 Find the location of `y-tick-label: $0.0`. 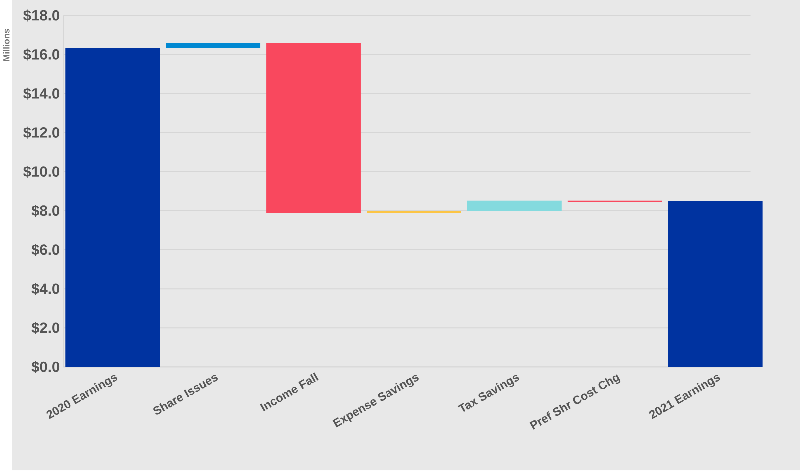

y-tick-label: $0.0 is located at coordinates (46, 367).